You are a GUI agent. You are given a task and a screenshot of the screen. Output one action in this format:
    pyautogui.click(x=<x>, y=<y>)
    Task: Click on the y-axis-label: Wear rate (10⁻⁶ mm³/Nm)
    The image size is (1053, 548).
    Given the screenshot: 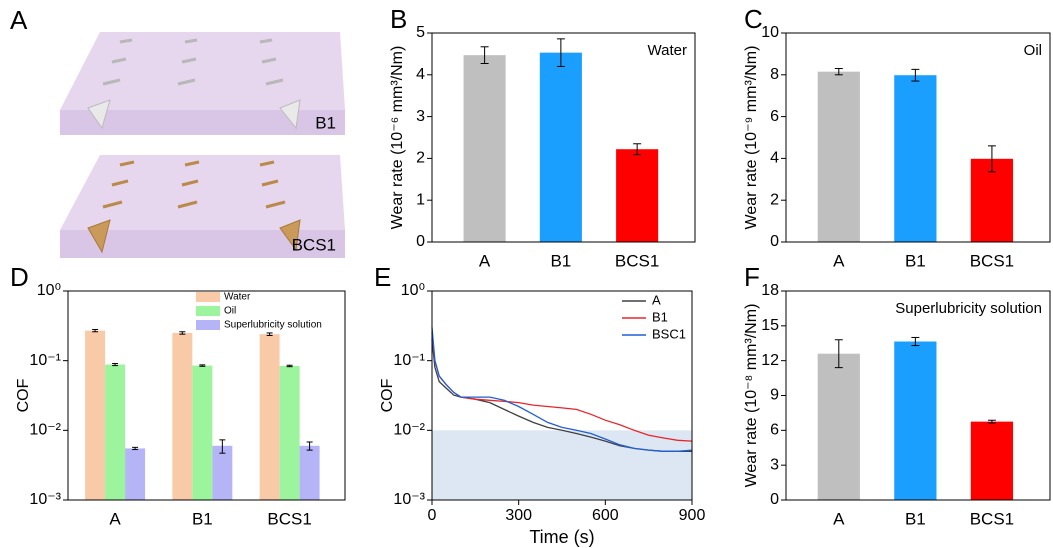 What is the action you would take?
    pyautogui.click(x=397, y=138)
    